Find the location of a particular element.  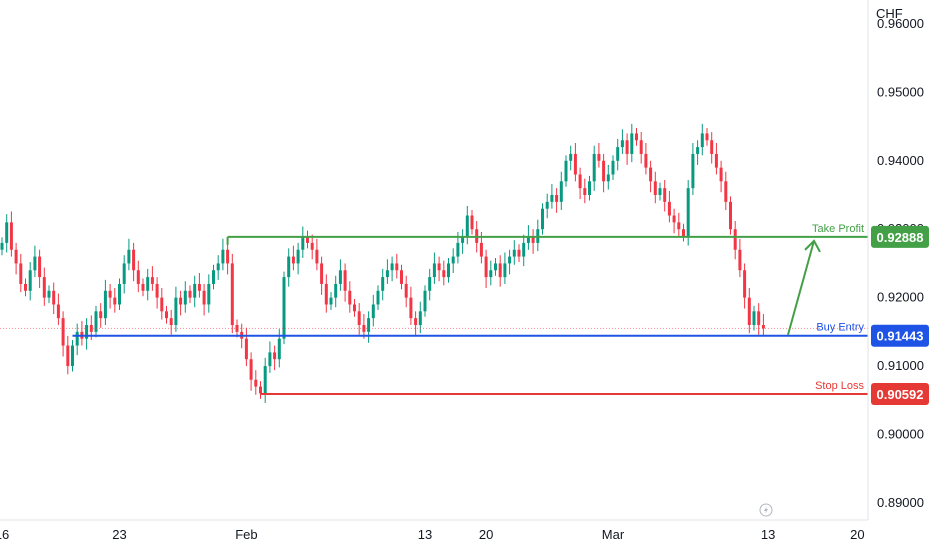

level-price-badge is located at coordinates (900, 236).